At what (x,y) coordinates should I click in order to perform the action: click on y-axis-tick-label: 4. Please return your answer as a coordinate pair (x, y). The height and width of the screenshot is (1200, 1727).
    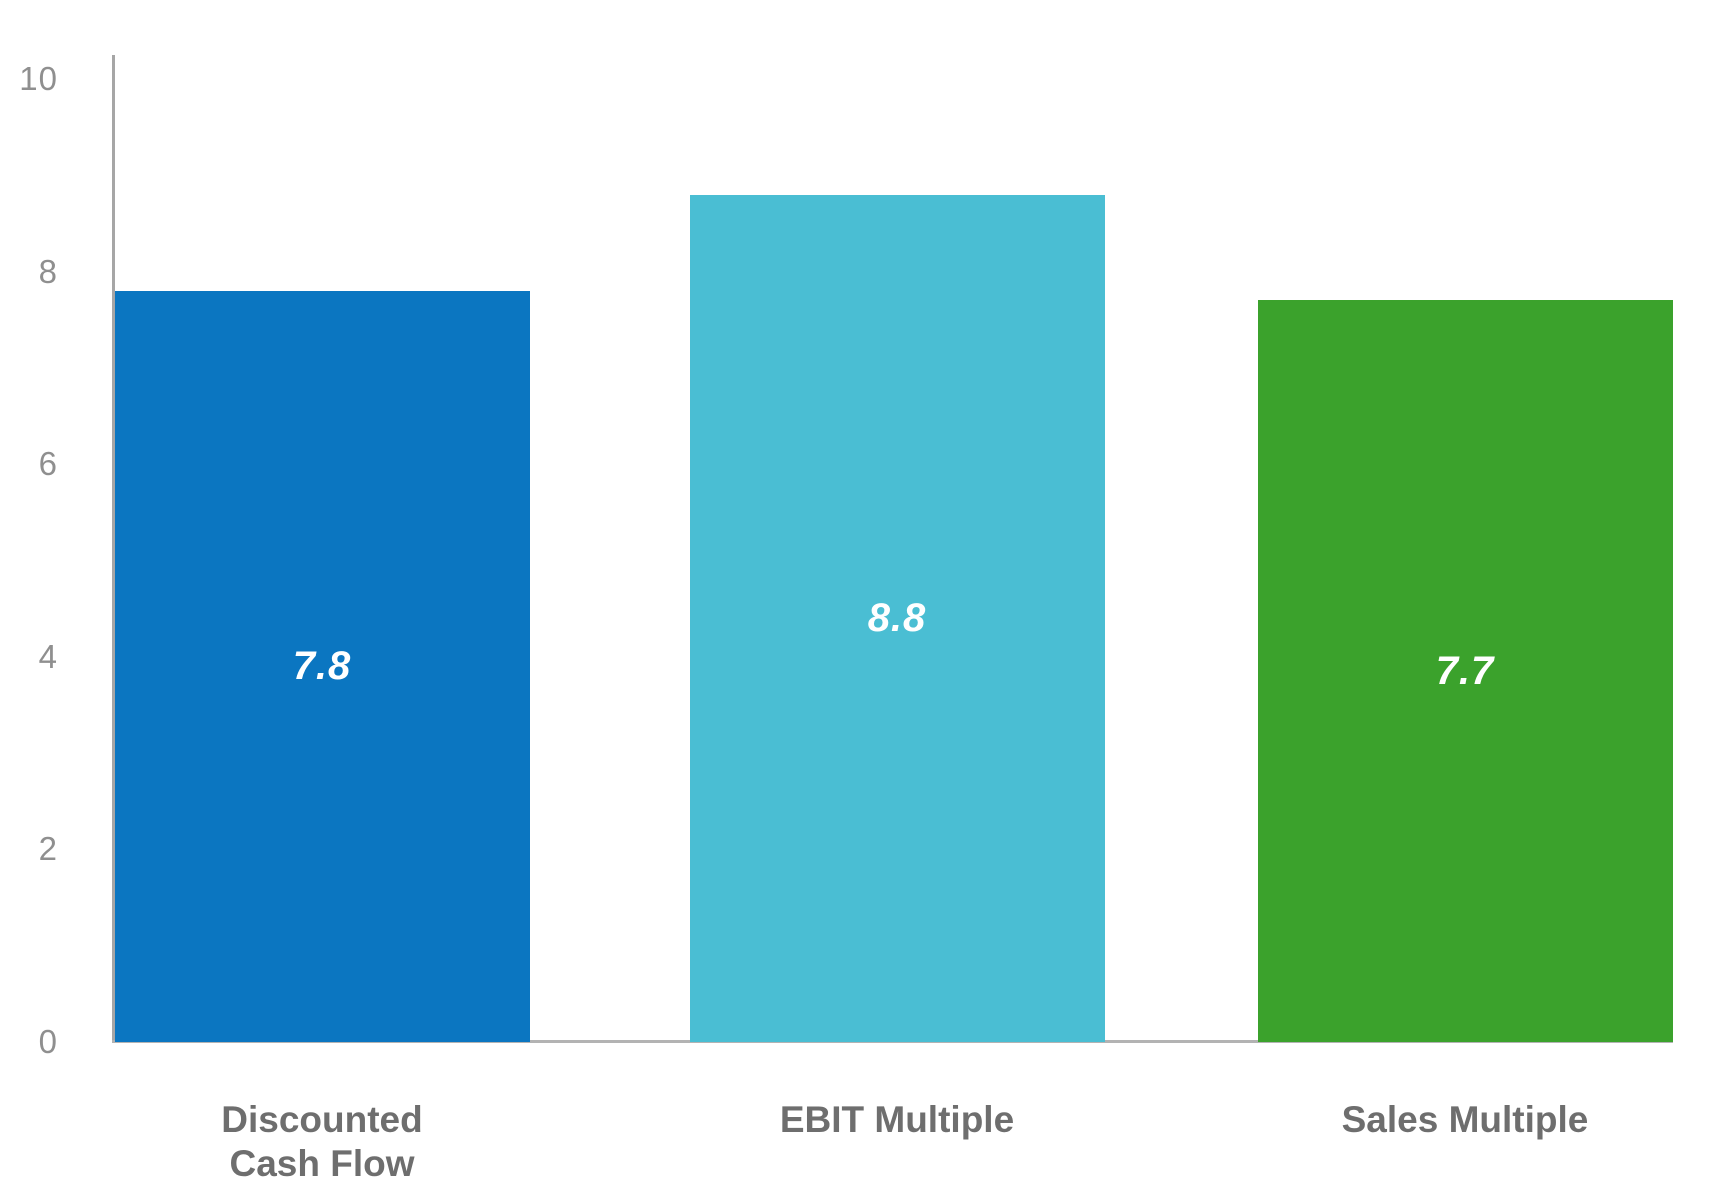
    Looking at the image, I should click on (48, 656).